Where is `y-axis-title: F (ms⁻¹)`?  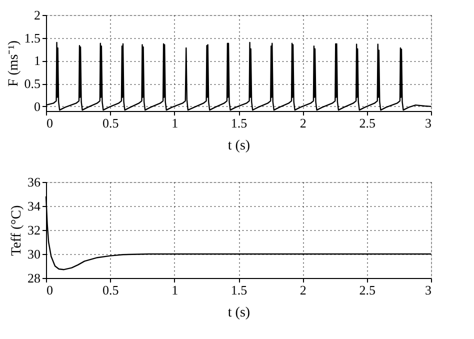 y-axis-title: F (ms⁻¹) is located at coordinates (14, 63).